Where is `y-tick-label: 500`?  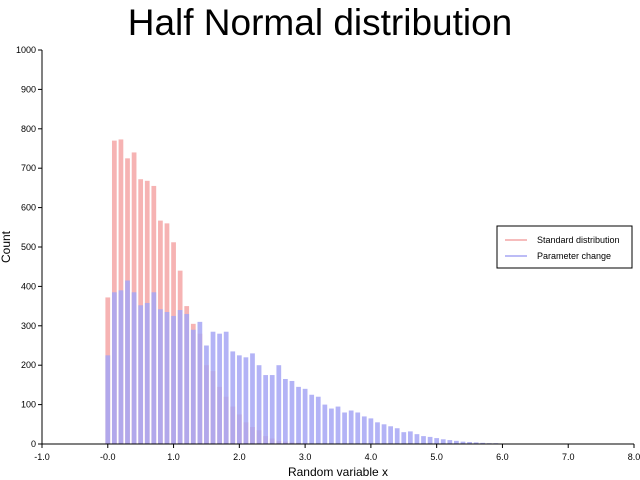 y-tick-label: 500 is located at coordinates (28, 247).